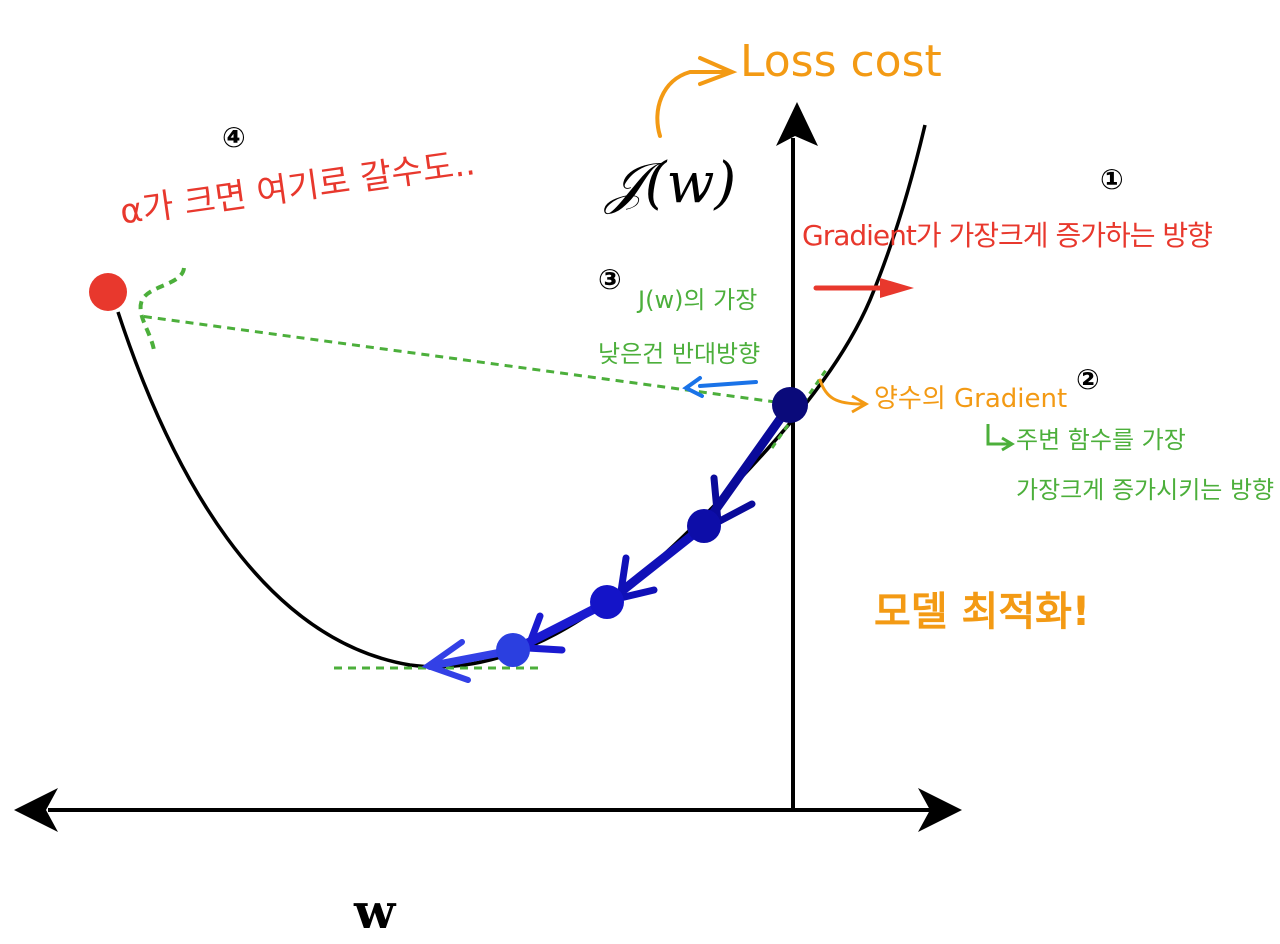 The height and width of the screenshot is (944, 1280). What do you see at coordinates (841, 392) in the screenshot?
I see `positive-gradient-pointer` at bounding box center [841, 392].